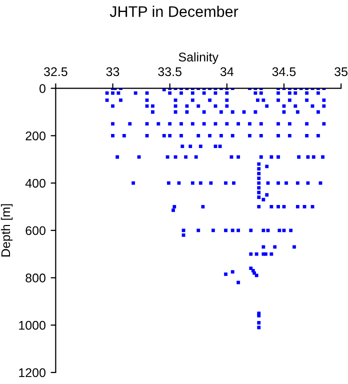 This screenshot has height=384, width=348. What do you see at coordinates (284, 71) in the screenshot?
I see `x-tick-label: 34.5` at bounding box center [284, 71].